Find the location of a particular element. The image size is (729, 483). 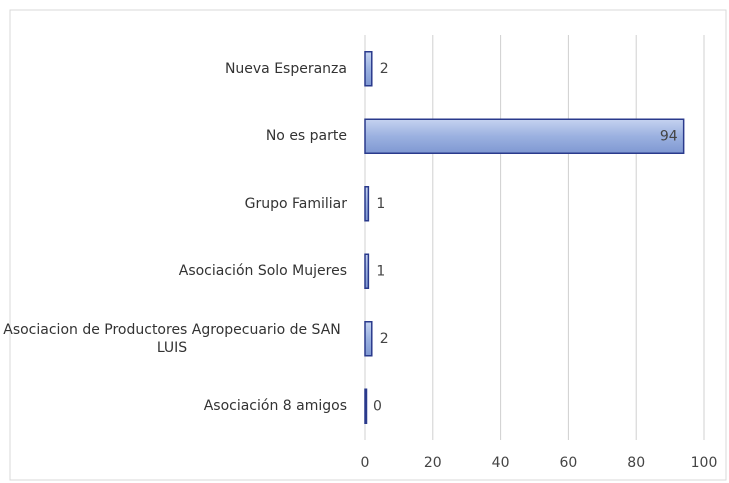

category-label: Asociación Solo Mujeres is located at coordinates (173, 271).